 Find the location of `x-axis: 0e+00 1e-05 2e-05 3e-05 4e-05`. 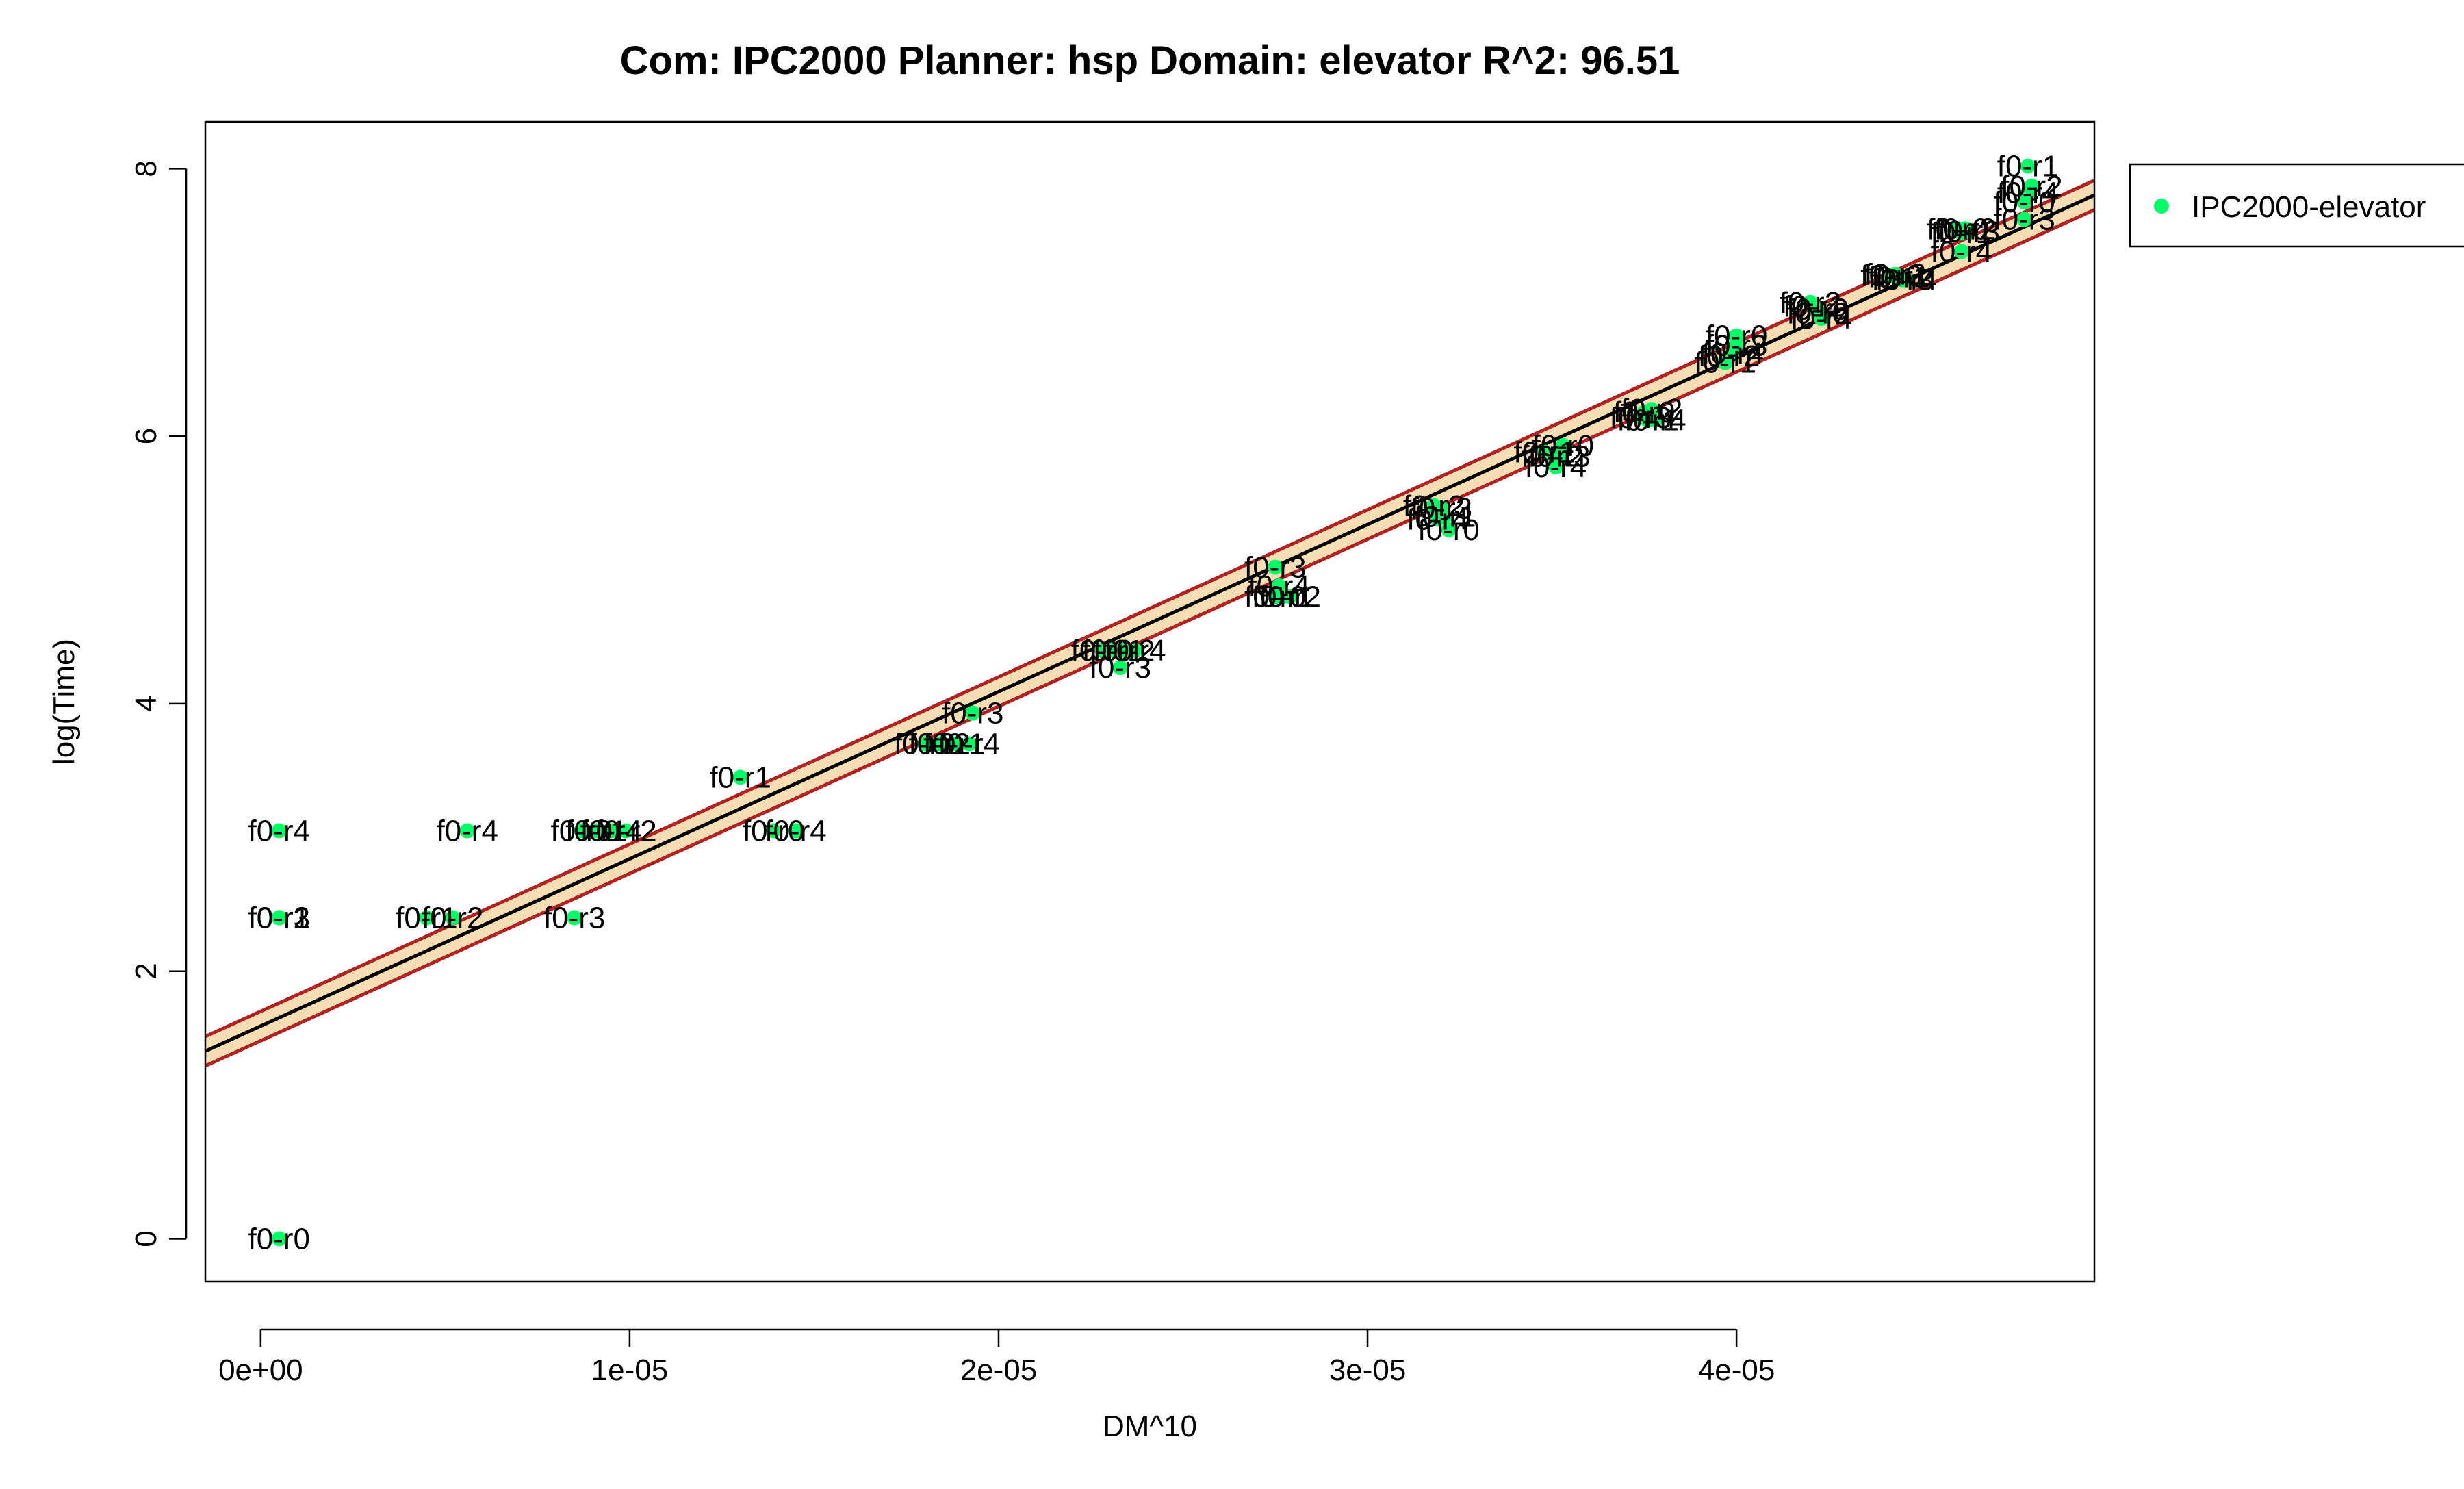

x-axis: 0e+00 1e-05 2e-05 3e-05 4e-05 is located at coordinates (997, 1357).